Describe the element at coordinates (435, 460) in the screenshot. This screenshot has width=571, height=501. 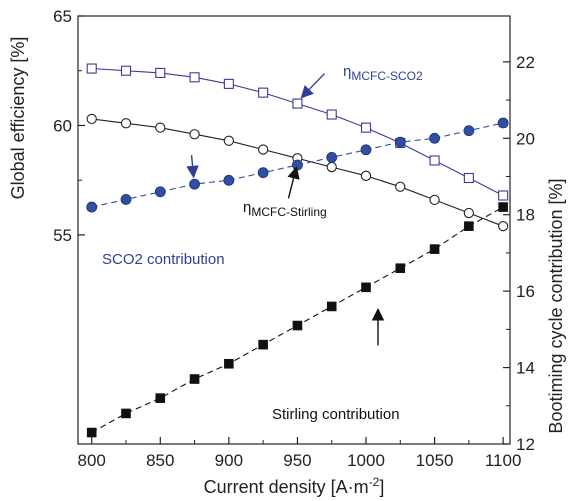
I see `x-tick-label: 1050` at that location.